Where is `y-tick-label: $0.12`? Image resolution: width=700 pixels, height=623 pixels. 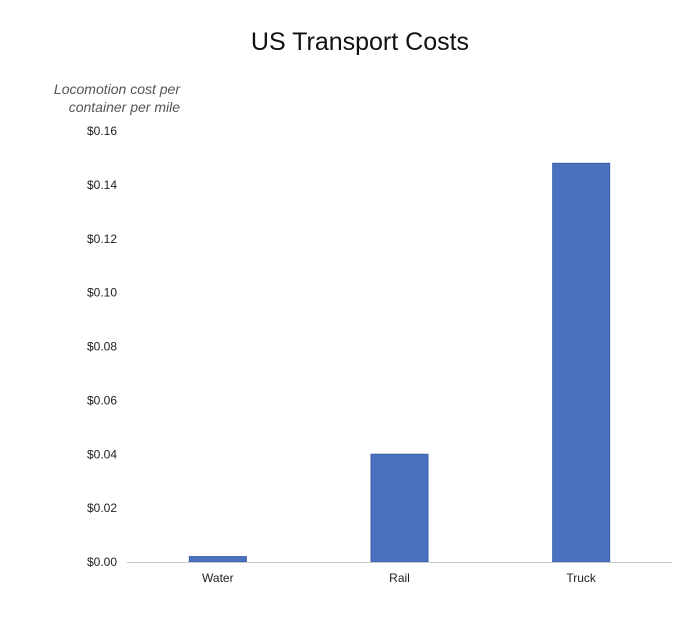 y-tick-label: $0.12 is located at coordinates (102, 239).